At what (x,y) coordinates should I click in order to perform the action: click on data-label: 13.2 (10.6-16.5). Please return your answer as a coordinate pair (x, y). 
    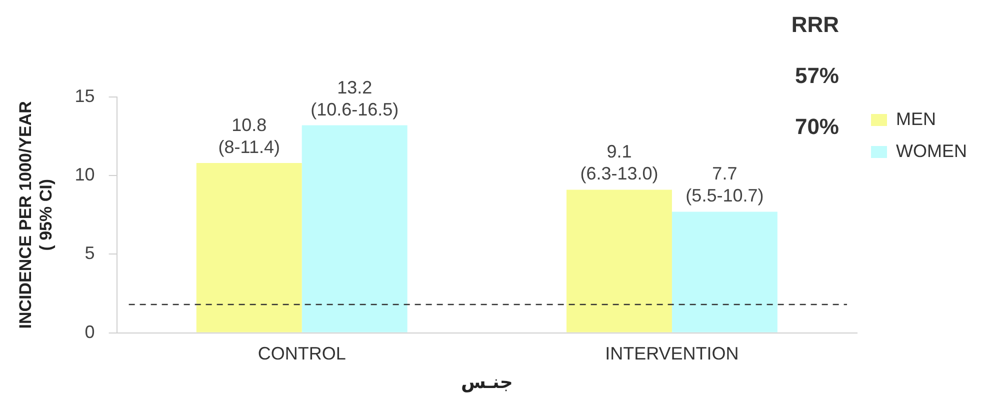
    Looking at the image, I should click on (354, 98).